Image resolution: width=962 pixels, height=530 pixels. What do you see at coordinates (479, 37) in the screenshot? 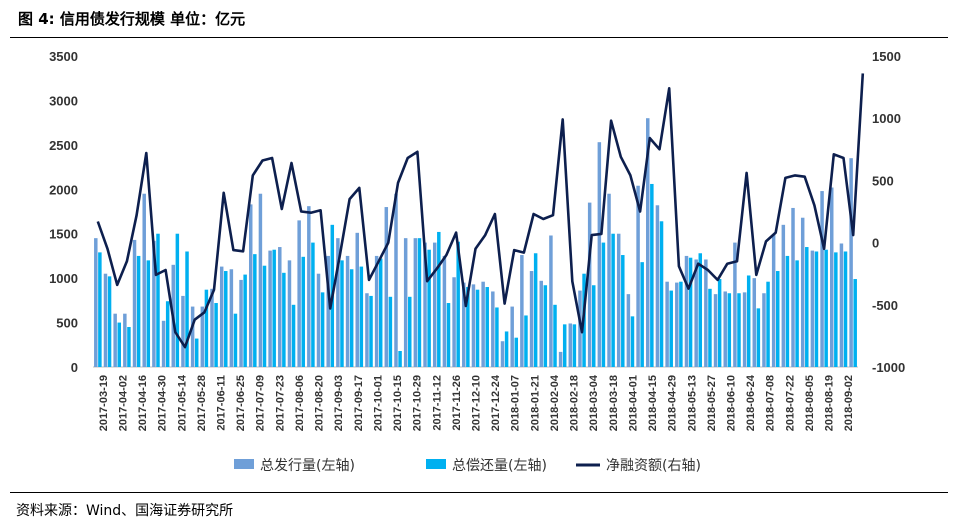
I see `top-rule` at bounding box center [479, 37].